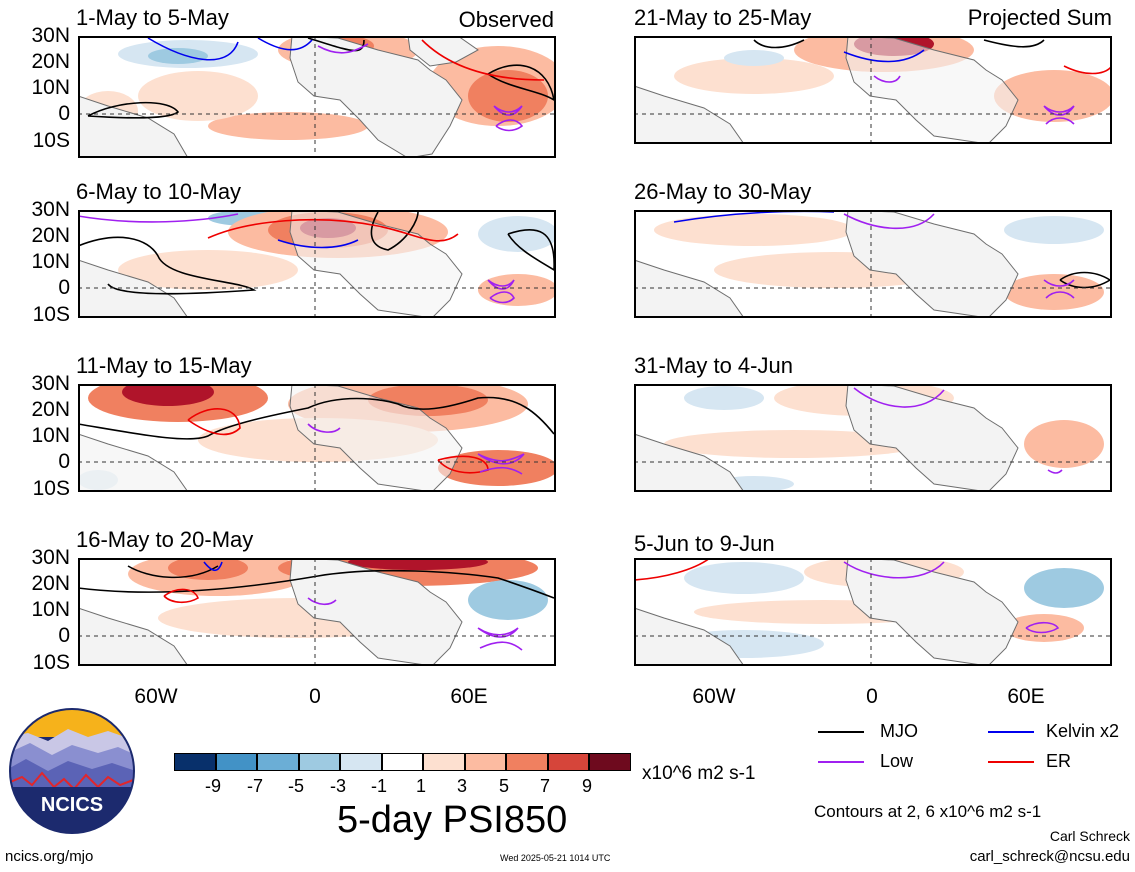 Image resolution: width=1135 pixels, height=872 pixels. I want to click on legend-label-mjo: MJO, so click(899, 731).